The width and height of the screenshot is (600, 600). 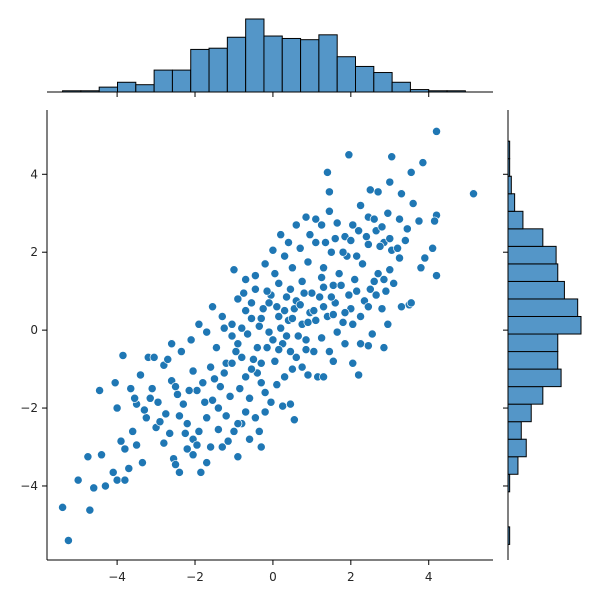 I want to click on y-tick-label: −4, so click(x=29, y=486).